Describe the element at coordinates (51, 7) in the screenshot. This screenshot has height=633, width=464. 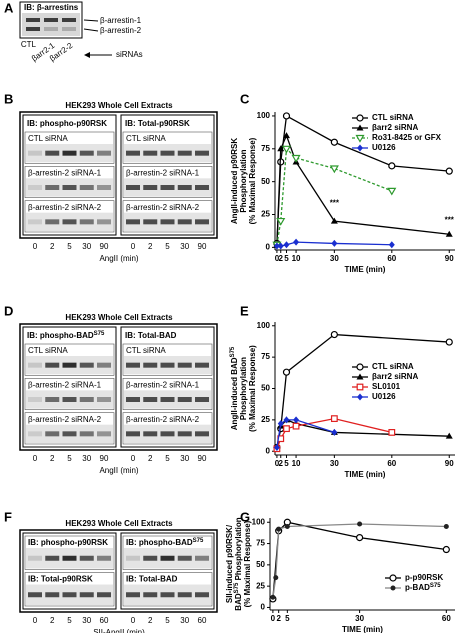
I see `blot-header: IB: β-arrestins` at that location.